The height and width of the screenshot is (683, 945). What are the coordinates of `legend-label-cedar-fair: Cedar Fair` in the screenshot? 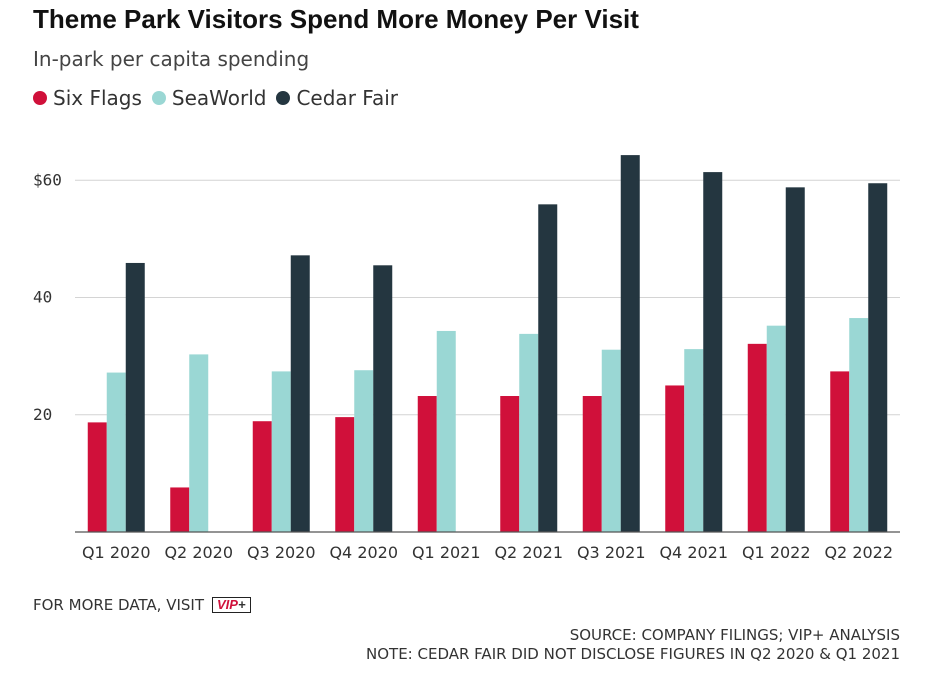 It's located at (347, 98).